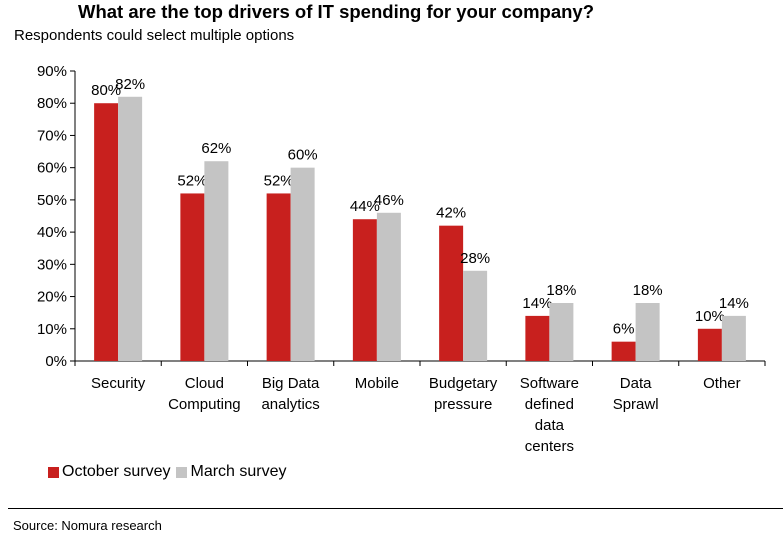  I want to click on y-tick-label: 50%, so click(52, 200).